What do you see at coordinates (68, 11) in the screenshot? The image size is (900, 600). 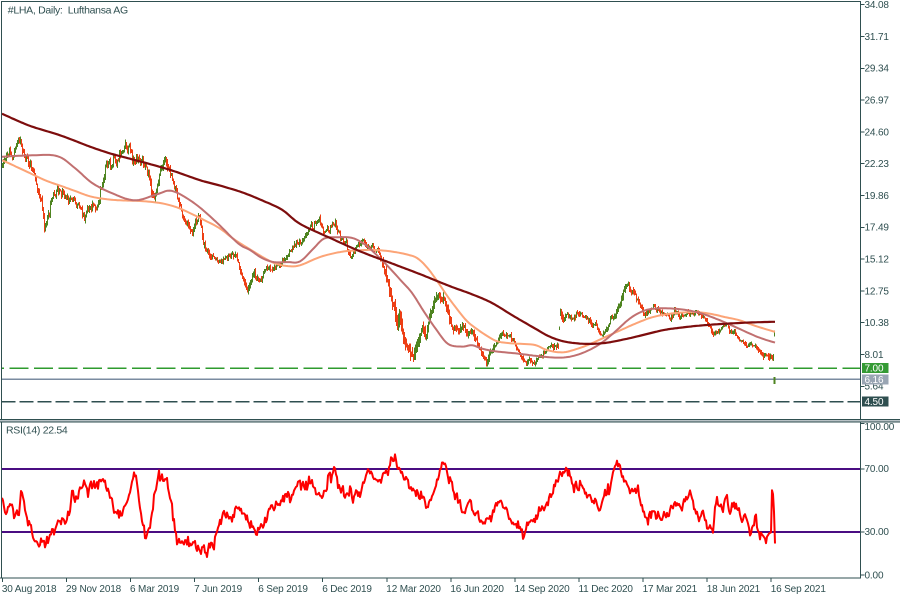 I see `svg-text: #LHA, Daily: Lufthansa AG` at bounding box center [68, 11].